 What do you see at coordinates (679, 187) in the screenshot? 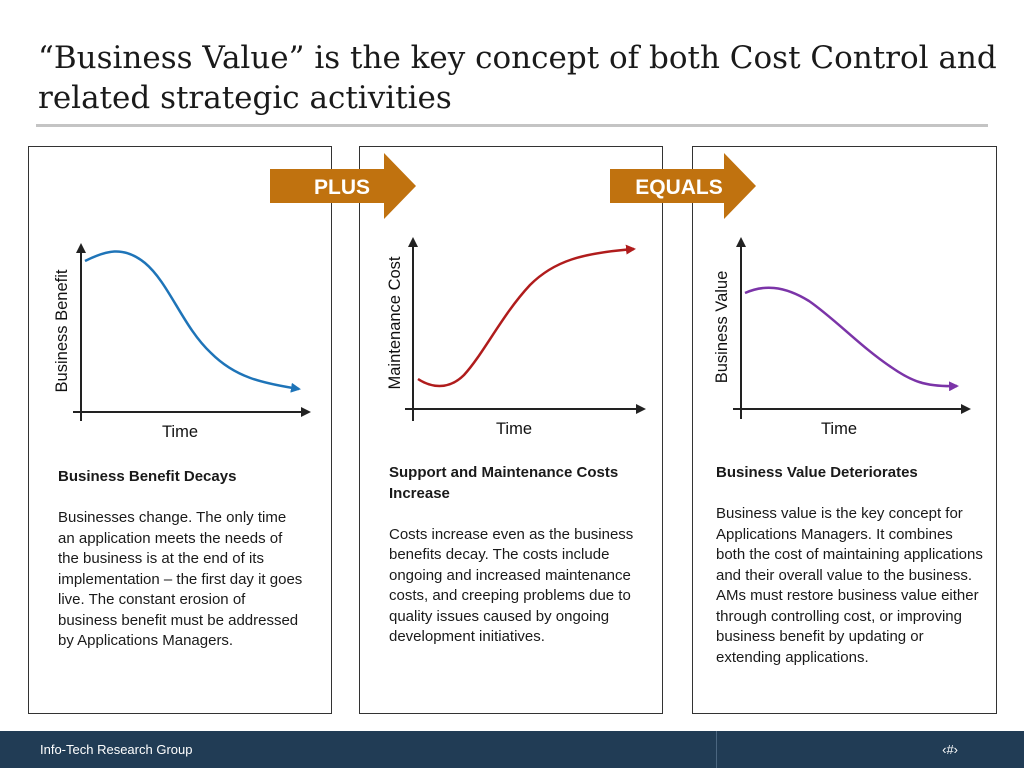
I see `equals-label: EQUALS` at bounding box center [679, 187].